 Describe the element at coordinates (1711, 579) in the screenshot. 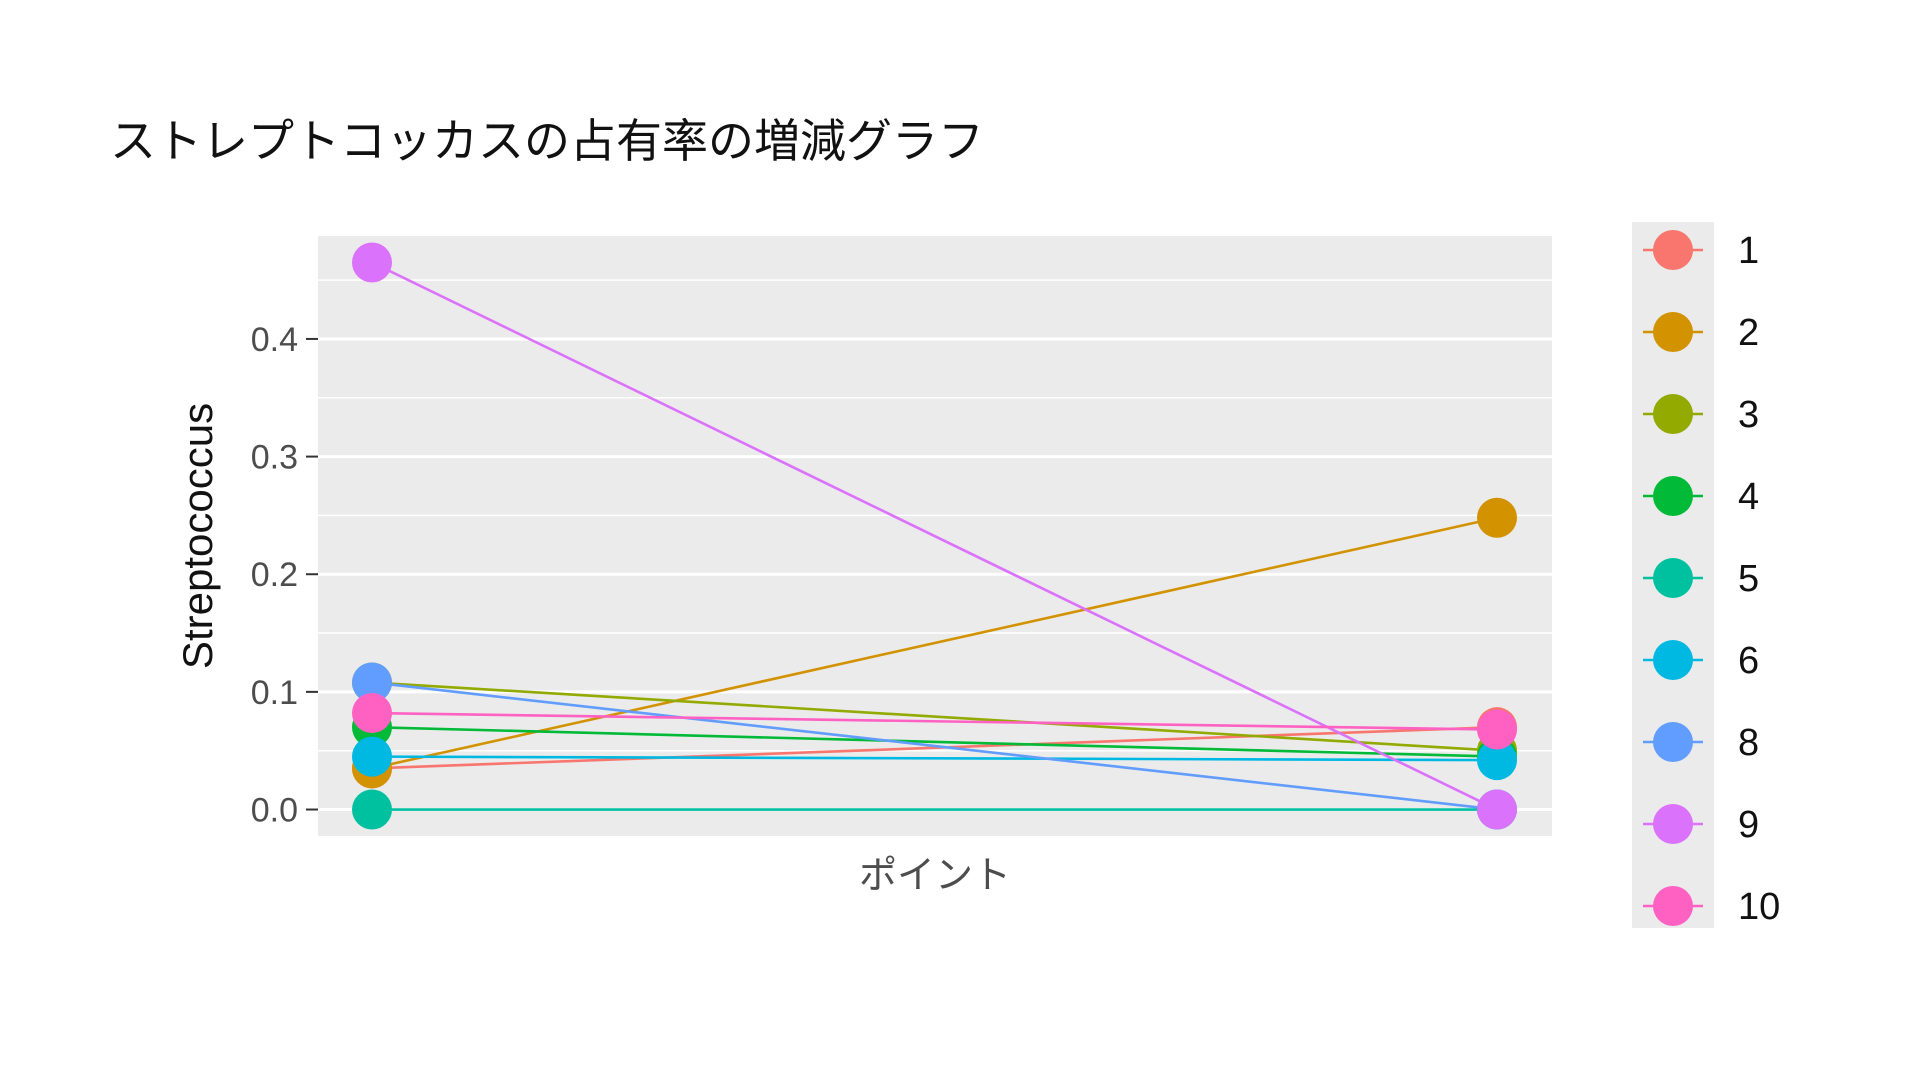

I see `legend: 1 2 3 4 5 6 8 9 10` at that location.